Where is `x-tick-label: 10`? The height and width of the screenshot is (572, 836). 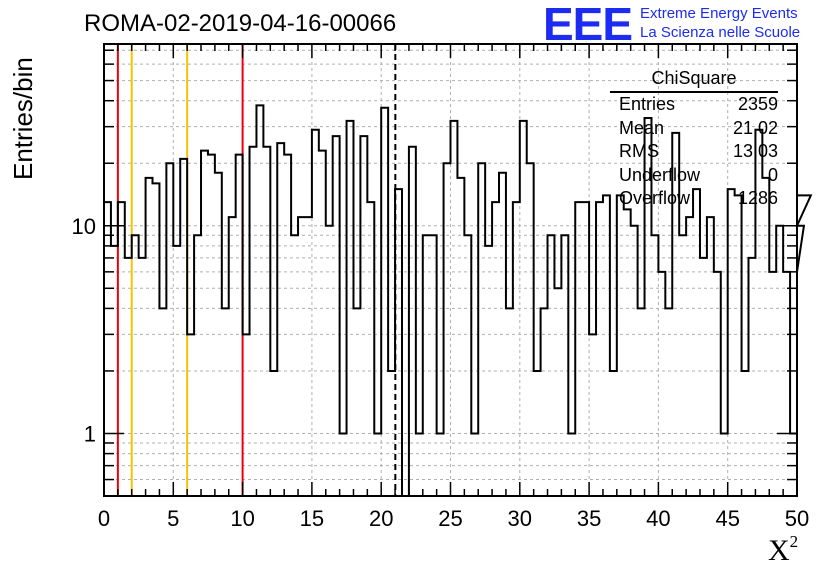
x-tick-label: 10 is located at coordinates (242, 518).